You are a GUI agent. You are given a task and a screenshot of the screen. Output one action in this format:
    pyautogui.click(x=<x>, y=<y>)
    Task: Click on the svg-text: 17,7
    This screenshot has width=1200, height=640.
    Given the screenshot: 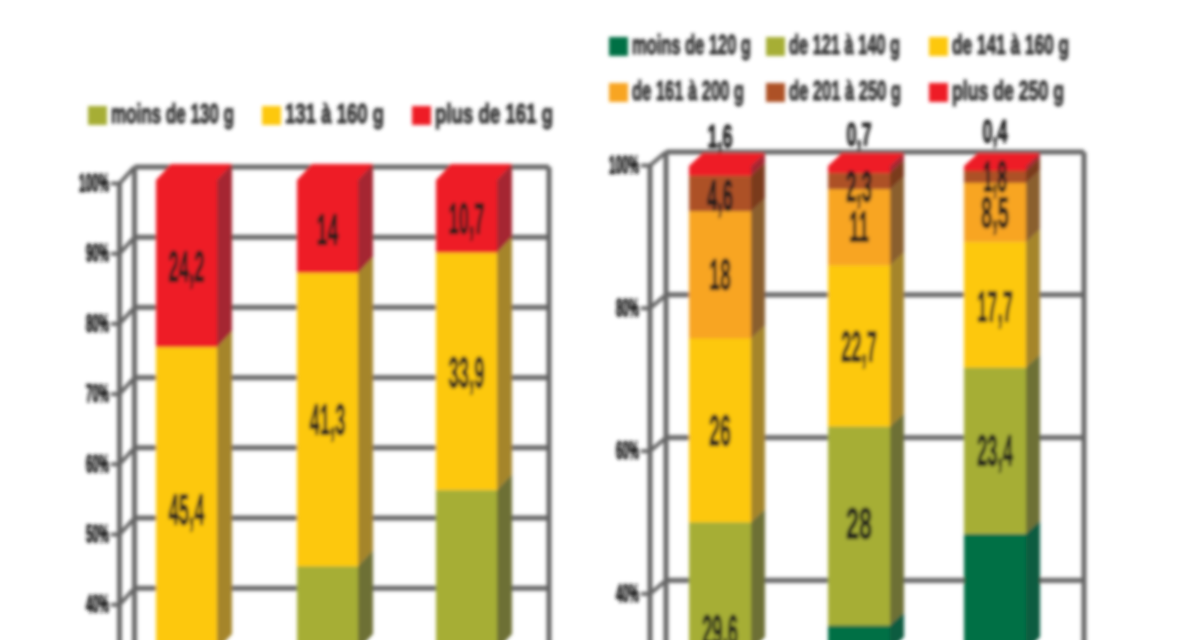 What is the action you would take?
    pyautogui.click(x=995, y=307)
    